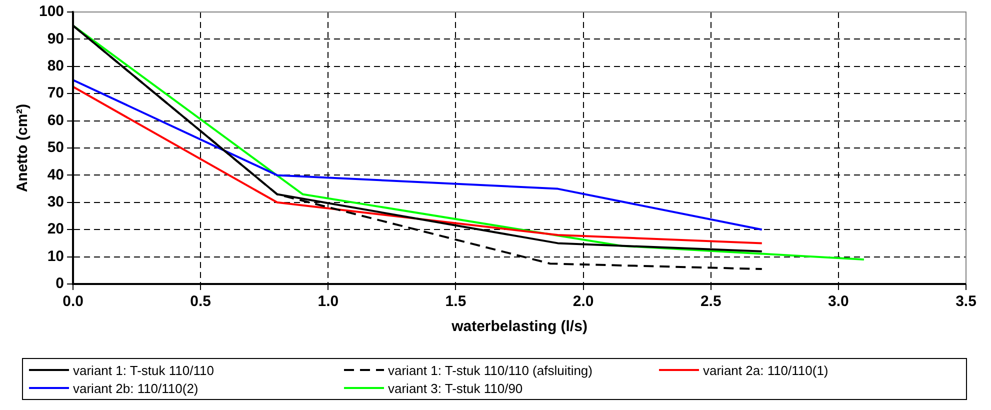 The width and height of the screenshot is (991, 410). I want to click on x-tick-label: 1.0, so click(328, 301).